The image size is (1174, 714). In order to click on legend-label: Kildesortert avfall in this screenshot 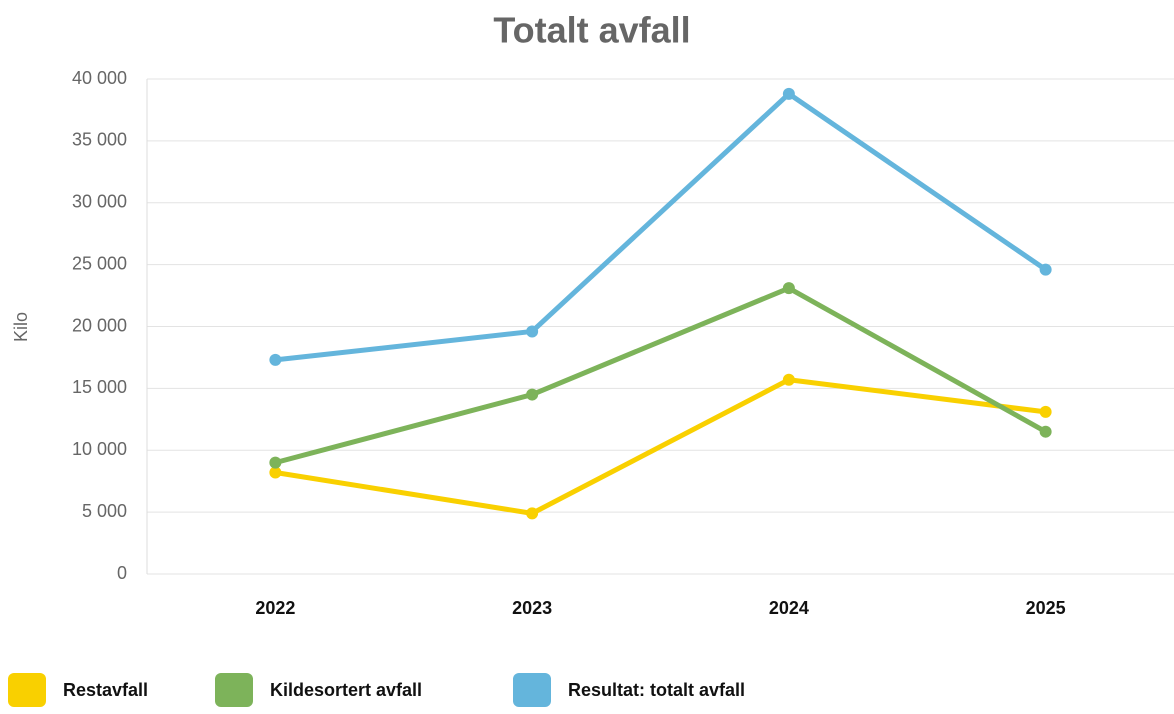, I will do `click(346, 690)`.